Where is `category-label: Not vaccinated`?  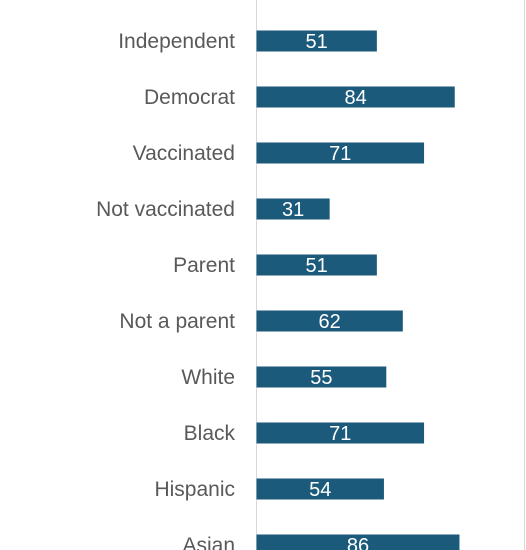
category-label: Not vaccinated is located at coordinates (165, 209).